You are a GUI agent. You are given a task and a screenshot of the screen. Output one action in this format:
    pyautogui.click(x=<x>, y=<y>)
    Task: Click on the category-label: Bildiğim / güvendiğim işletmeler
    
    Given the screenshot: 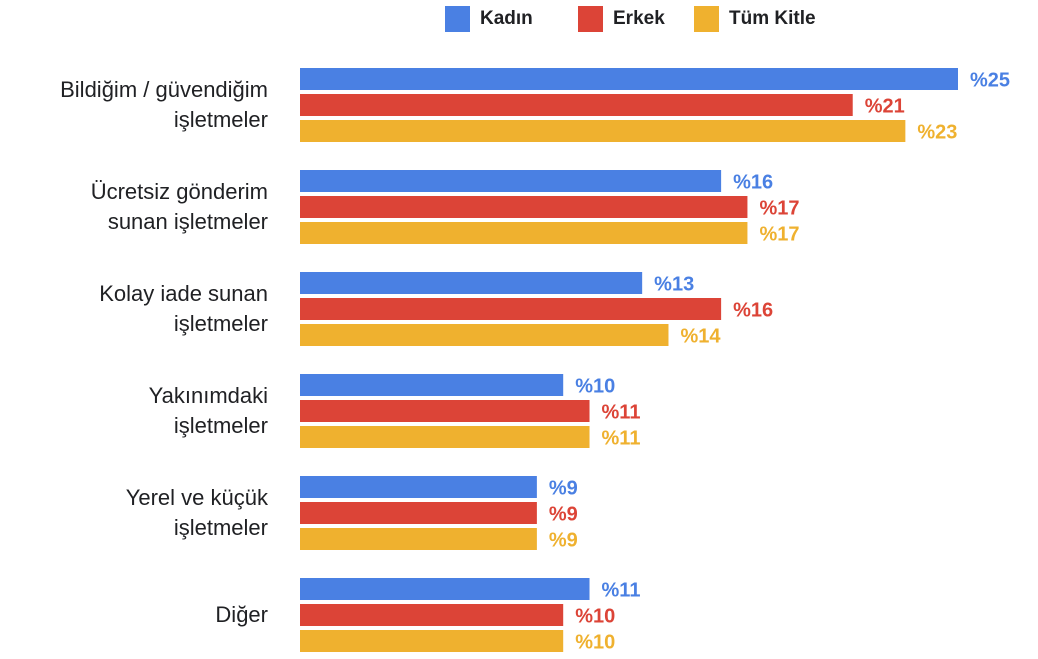 What is the action you would take?
    pyautogui.click(x=164, y=104)
    